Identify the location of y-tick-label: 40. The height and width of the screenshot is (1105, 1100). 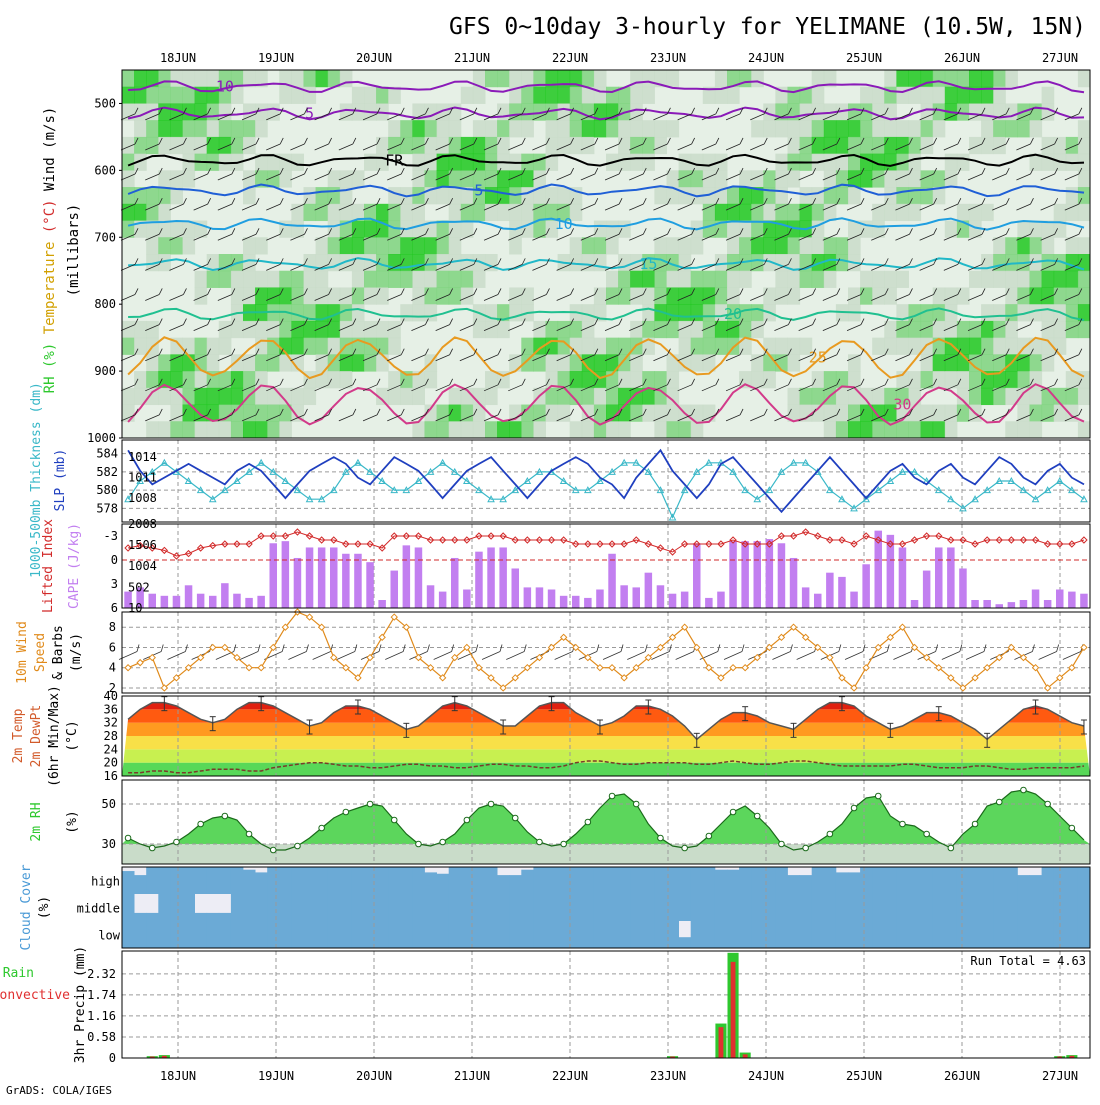
(111, 696).